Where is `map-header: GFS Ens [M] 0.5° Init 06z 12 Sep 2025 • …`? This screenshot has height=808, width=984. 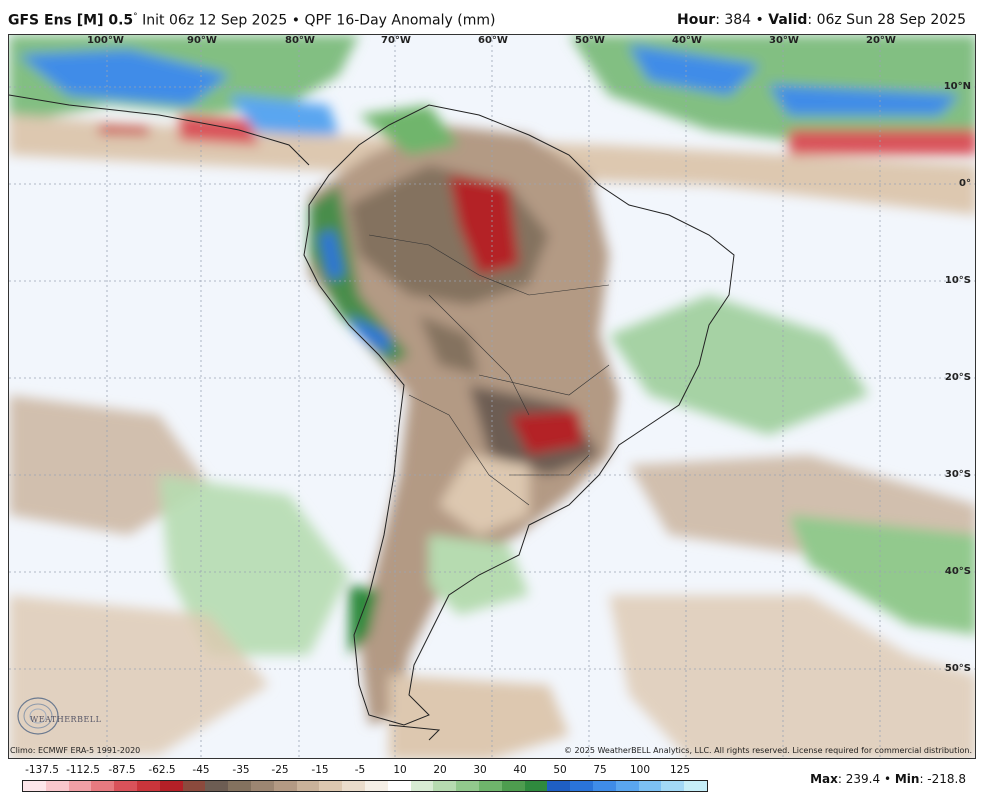 map-header: GFS Ens [M] 0.5° Init 06z 12 Sep 2025 • … is located at coordinates (492, 17).